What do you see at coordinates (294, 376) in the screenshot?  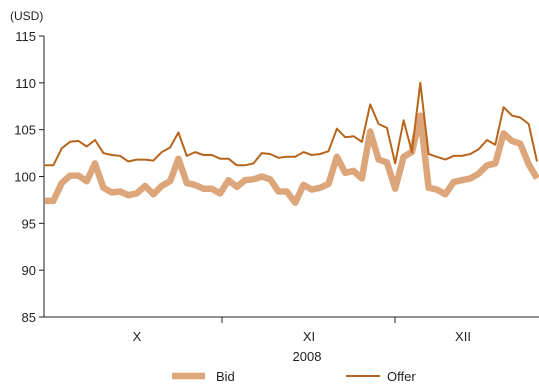 I see `legend: Bid Offer` at bounding box center [294, 376].